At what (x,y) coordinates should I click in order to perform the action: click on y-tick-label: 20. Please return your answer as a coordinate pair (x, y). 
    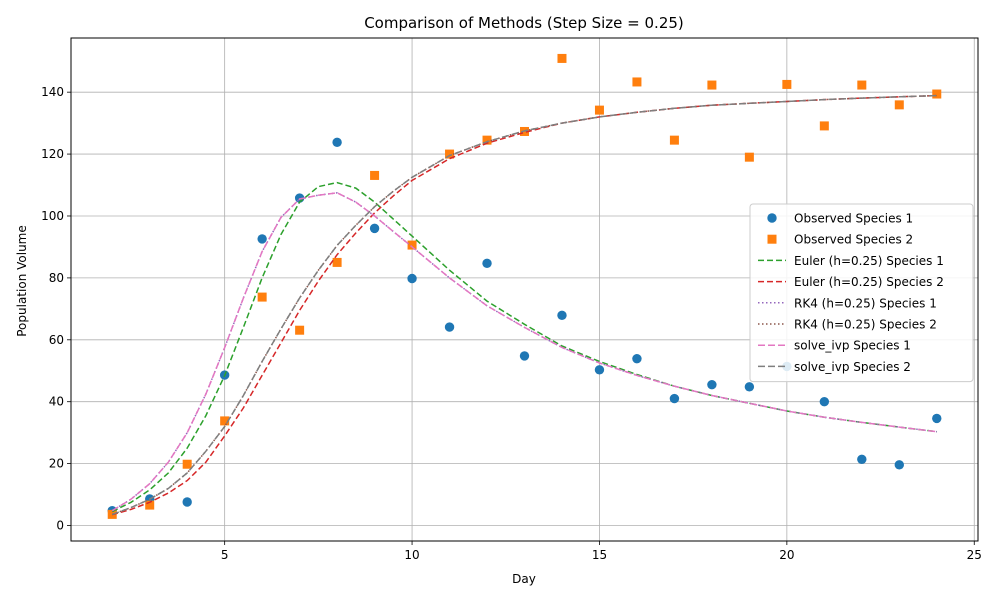
    Looking at the image, I should click on (56, 464).